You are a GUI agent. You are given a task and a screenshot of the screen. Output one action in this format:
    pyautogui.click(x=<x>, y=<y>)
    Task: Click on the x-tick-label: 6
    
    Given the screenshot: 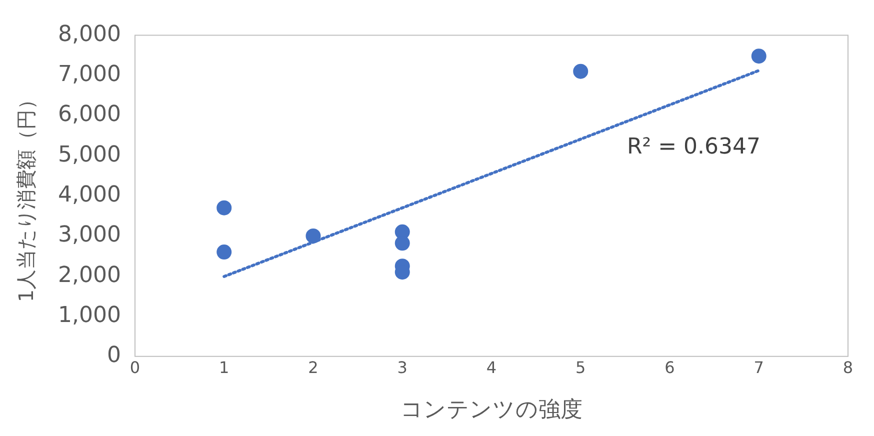 What is the action you would take?
    pyautogui.click(x=669, y=368)
    